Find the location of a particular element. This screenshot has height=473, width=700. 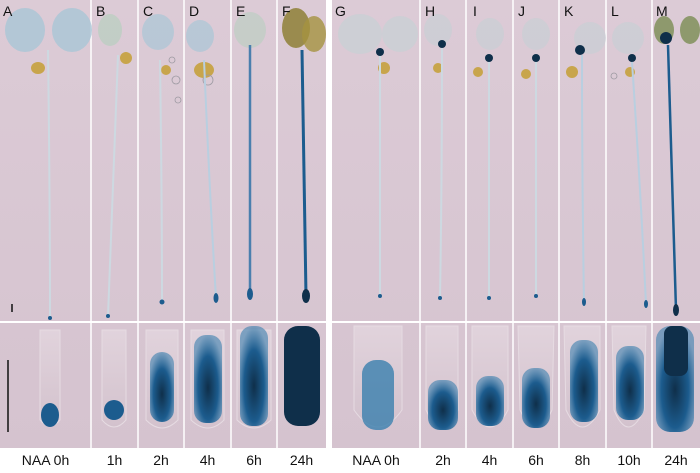

roottip-C is located at coordinates (162, 379).